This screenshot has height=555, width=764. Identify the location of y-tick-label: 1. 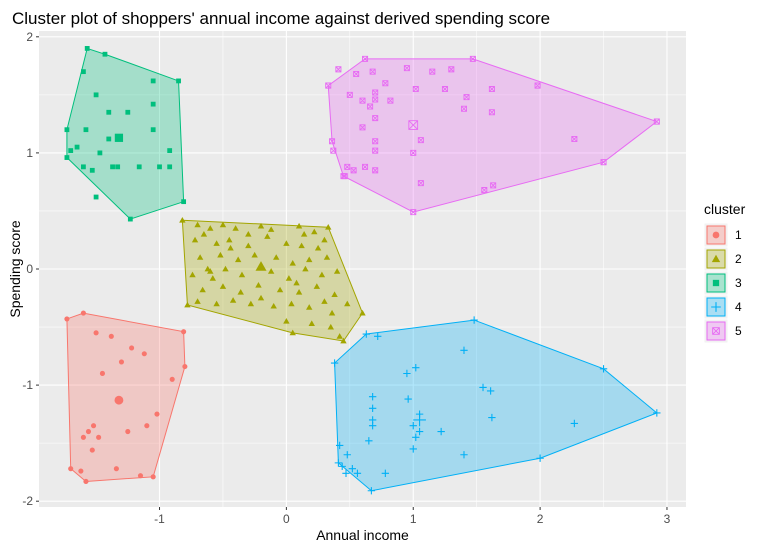
(29, 153).